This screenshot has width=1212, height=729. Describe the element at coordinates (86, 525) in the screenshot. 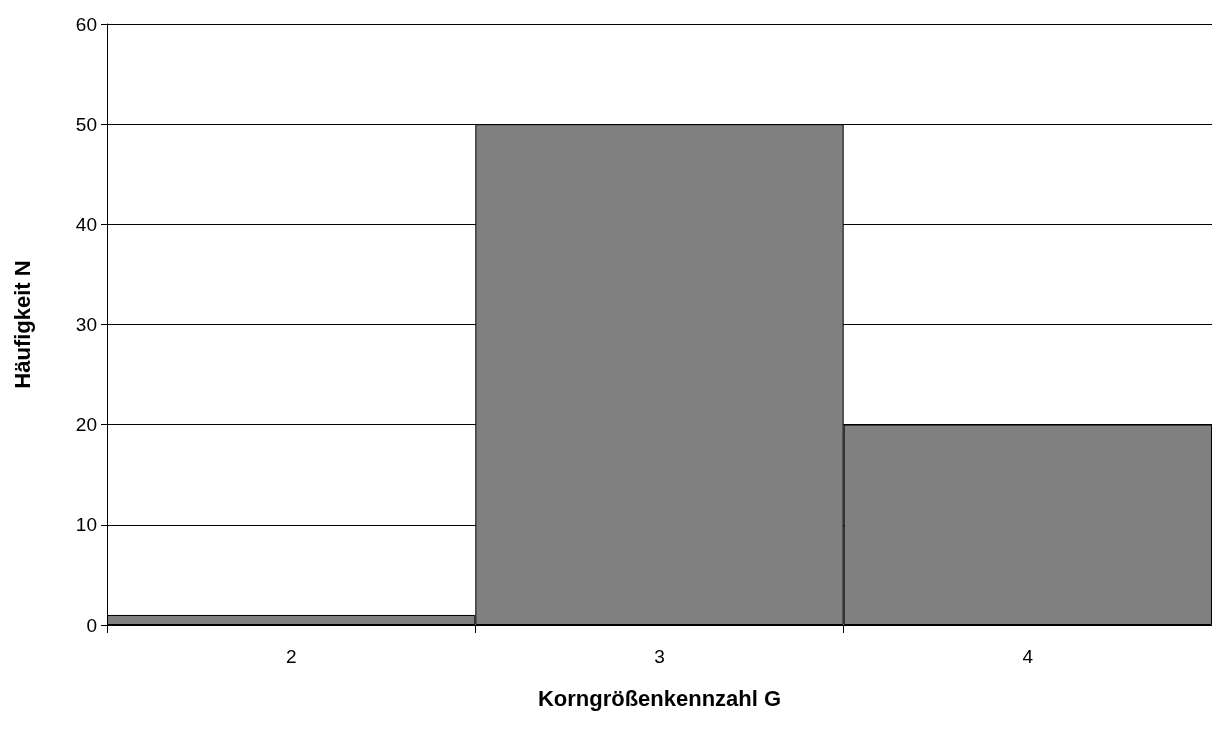

I see `y-tick-label: 10` at that location.